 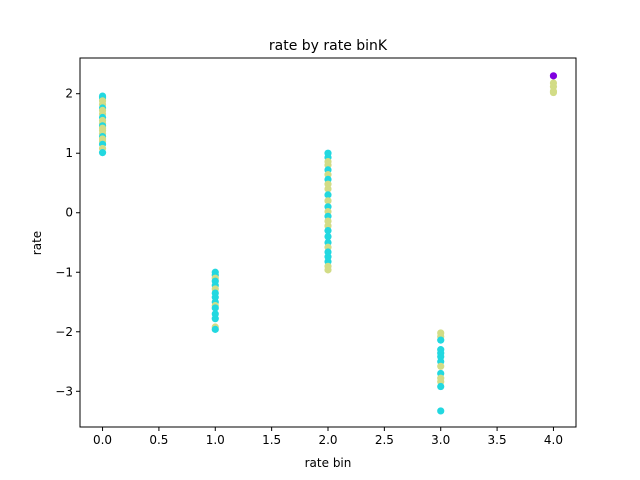 I want to click on x-tick-label: 4.0, so click(x=553, y=440).